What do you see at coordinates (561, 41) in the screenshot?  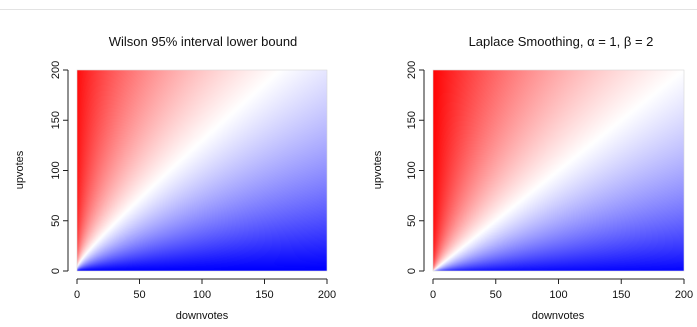 I see `chart-title: Laplace Smoothing, α = 1, β = 2` at bounding box center [561, 41].